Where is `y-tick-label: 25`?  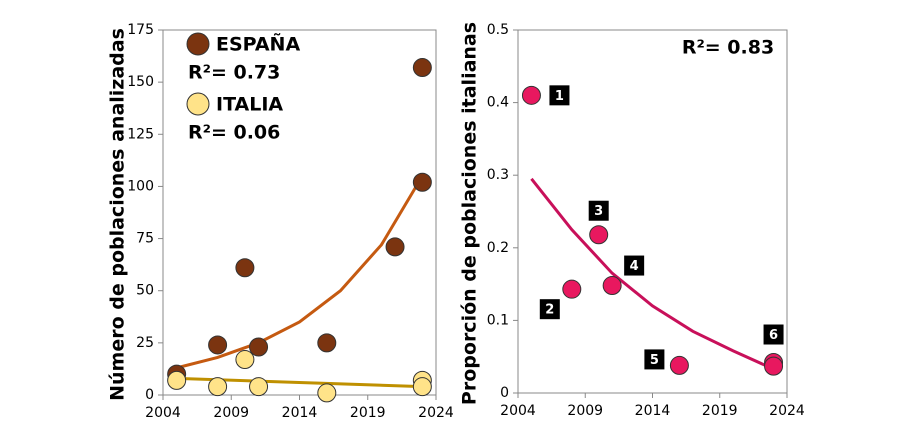
y-tick-label: 25 is located at coordinates (145, 343).